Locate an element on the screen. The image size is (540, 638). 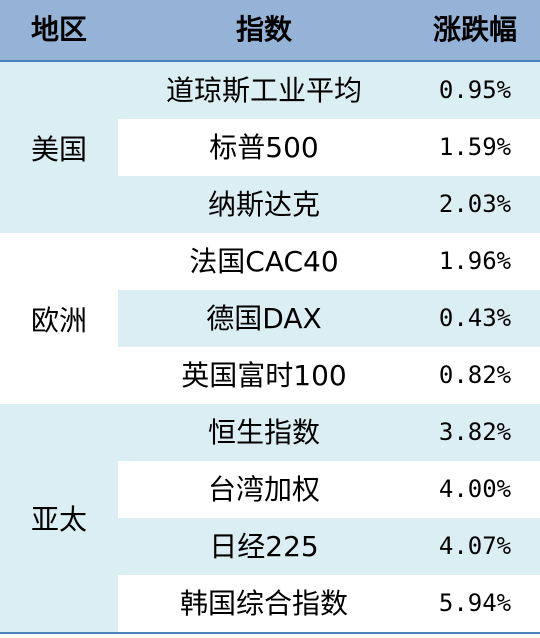
index-name: 台湾加权 is located at coordinates (263, 489).